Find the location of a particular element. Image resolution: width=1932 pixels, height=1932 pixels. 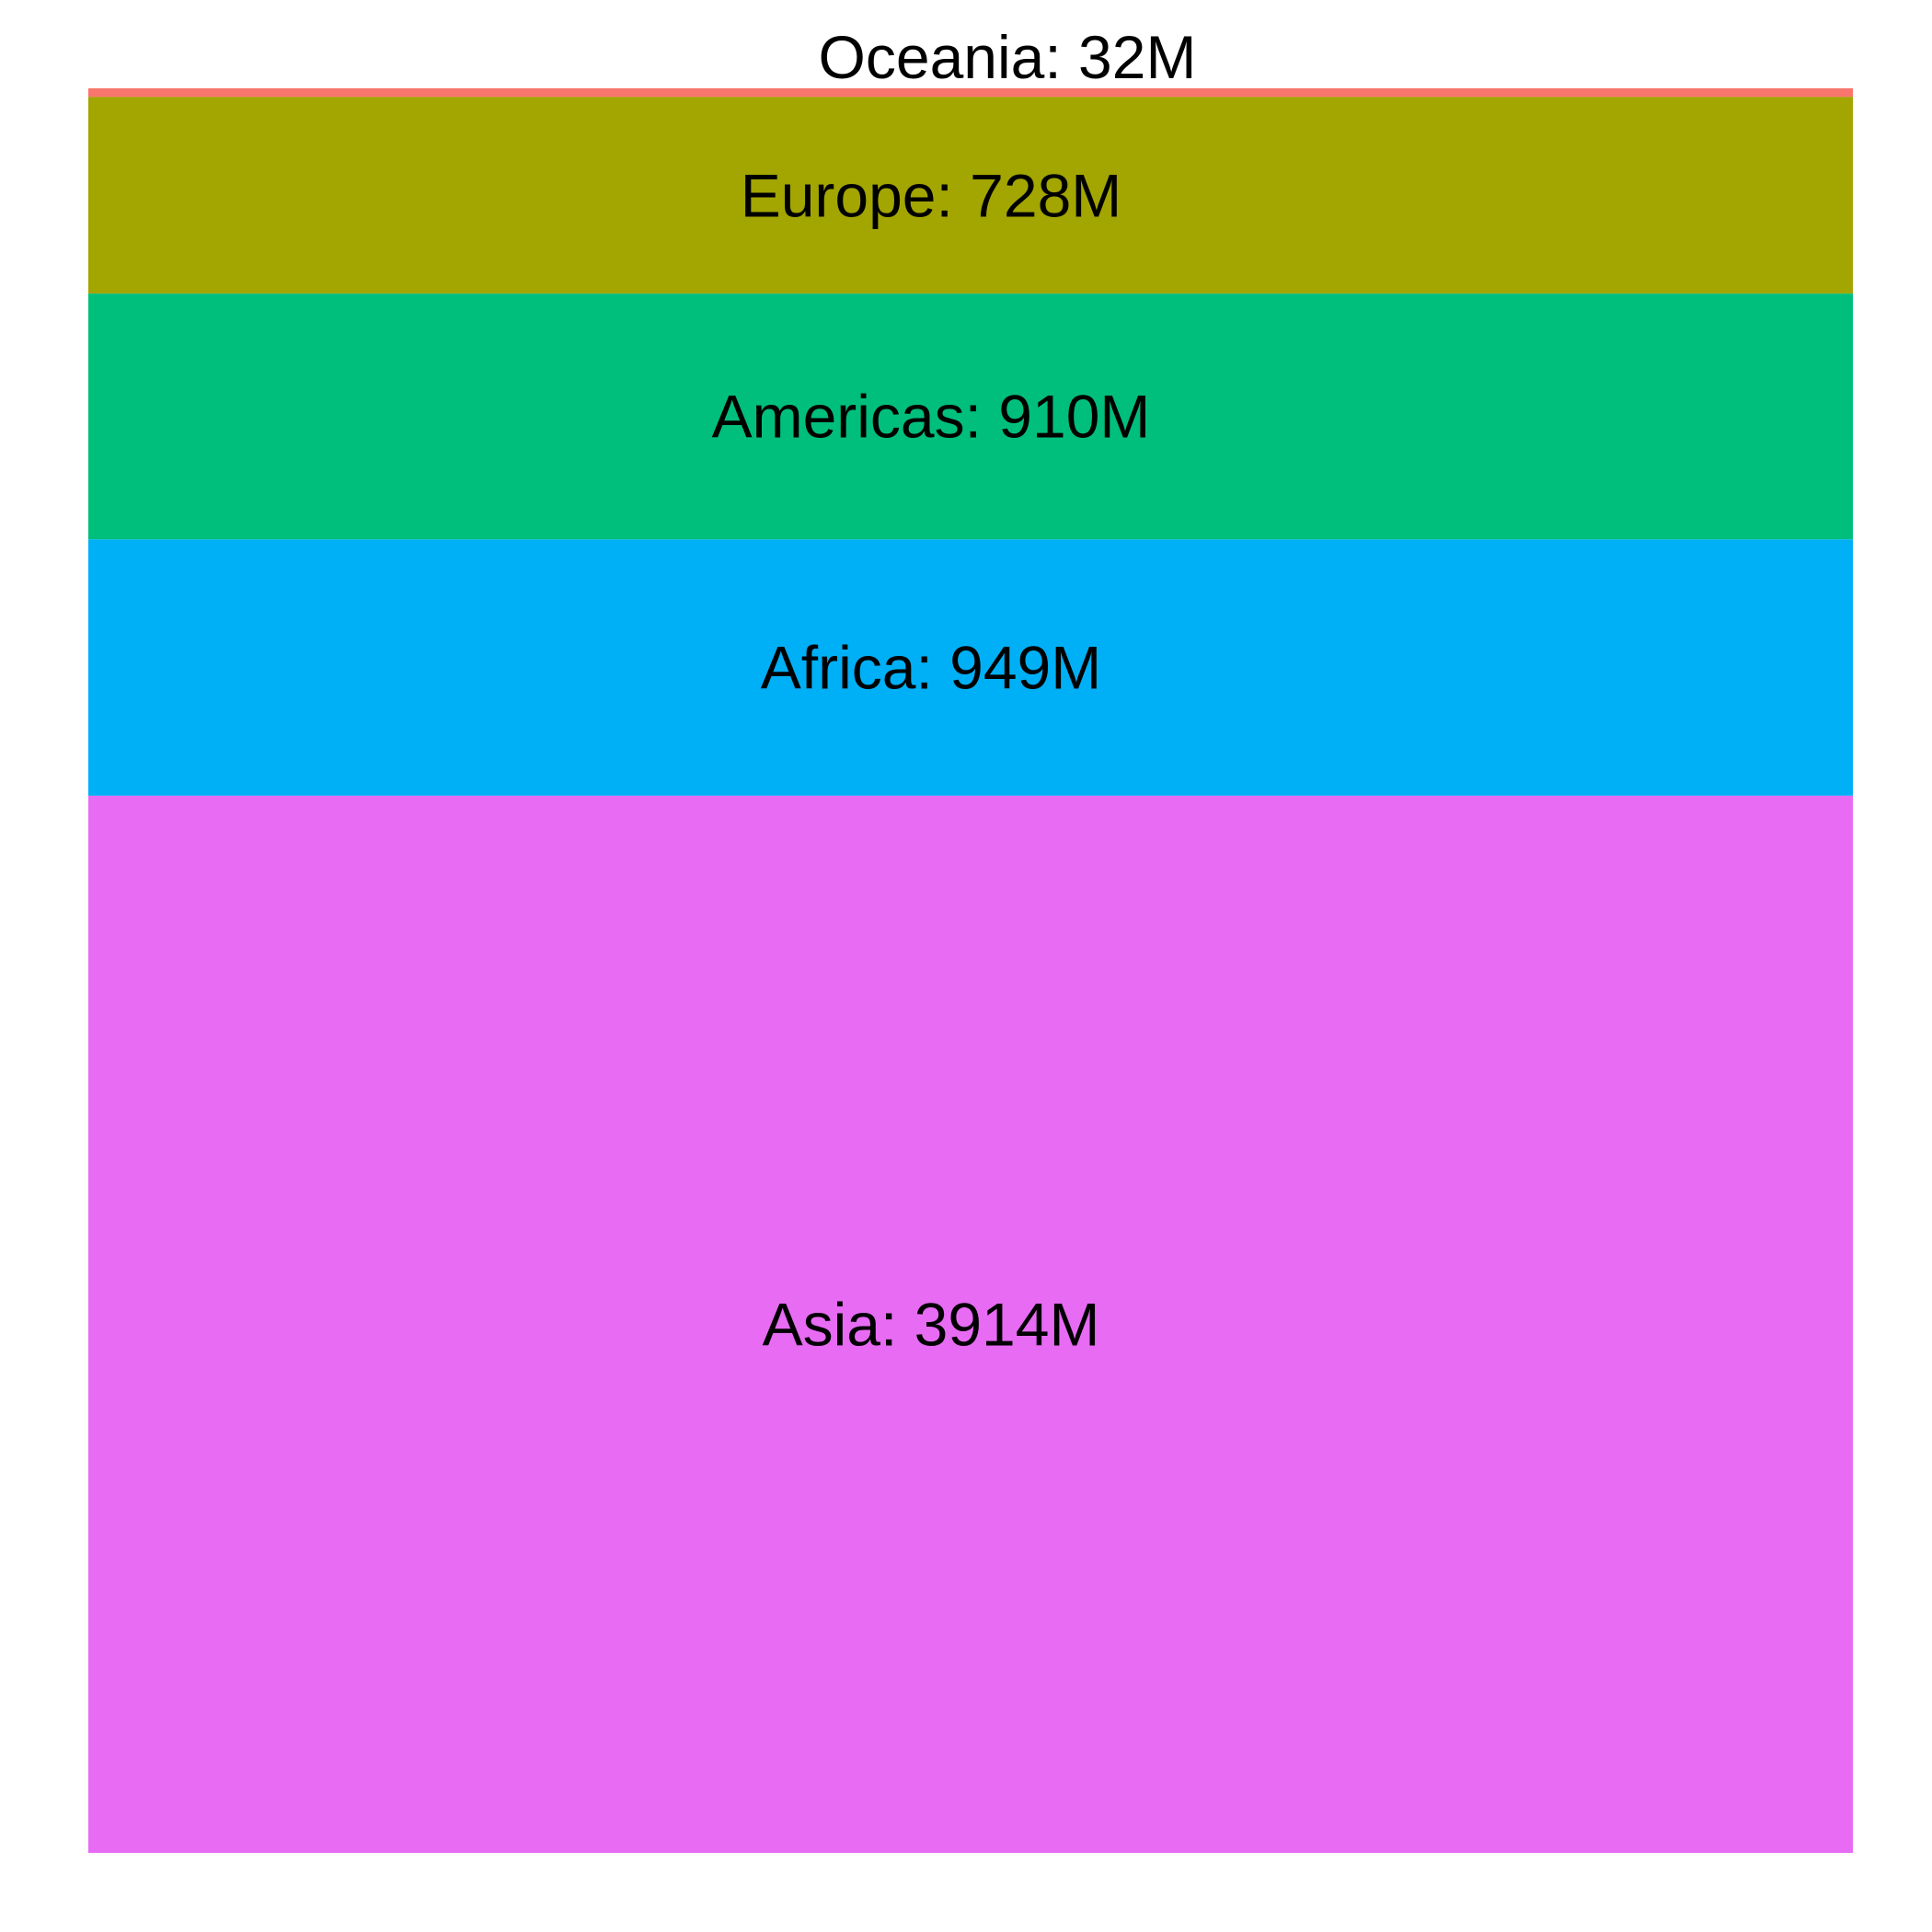

bar-segment-africa is located at coordinates (970, 667).